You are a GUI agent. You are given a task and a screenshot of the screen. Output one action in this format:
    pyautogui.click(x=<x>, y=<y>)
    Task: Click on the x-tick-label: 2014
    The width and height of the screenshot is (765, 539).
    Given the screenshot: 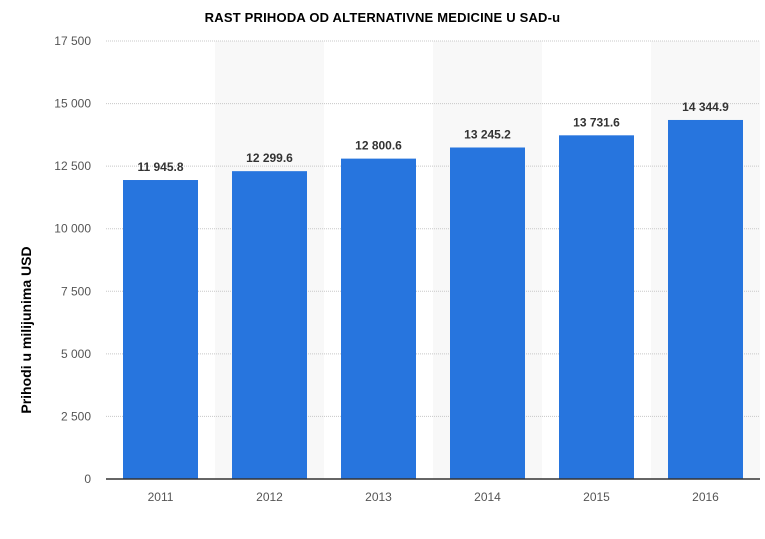 What is the action you would take?
    pyautogui.click(x=487, y=497)
    